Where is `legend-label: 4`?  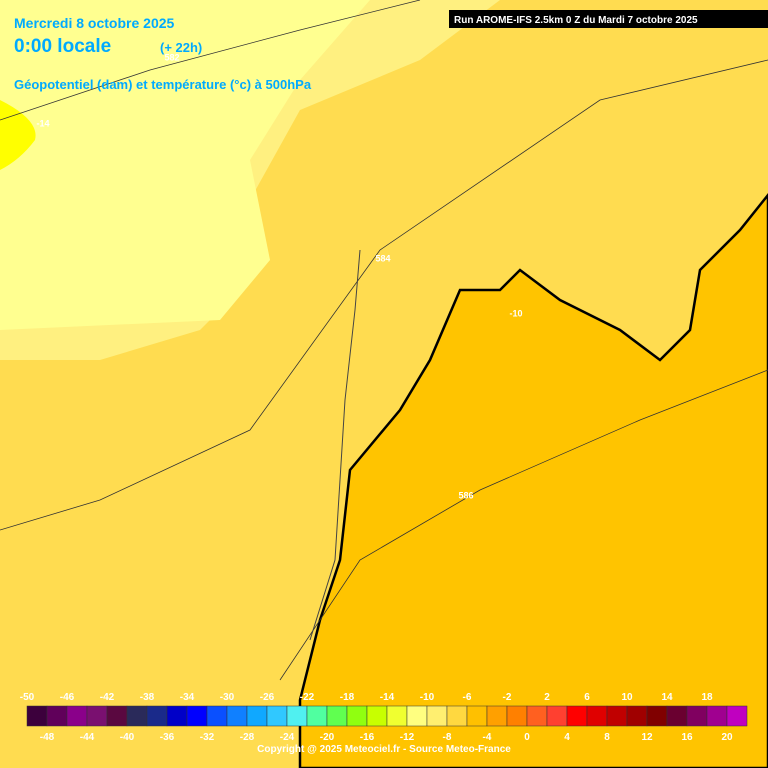
legend-label: 4 is located at coordinates (567, 737).